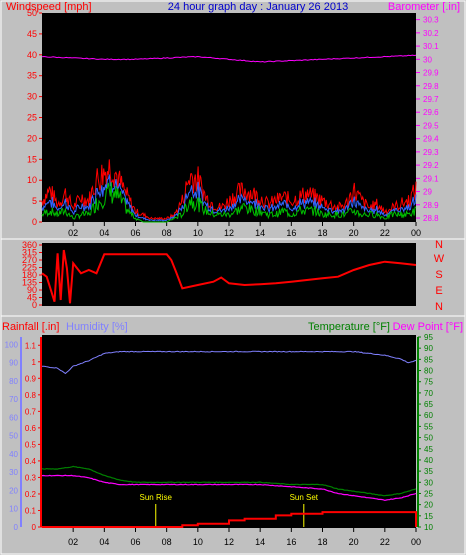 This screenshot has height=555, width=466. What do you see at coordinates (291, 233) in the screenshot?
I see `x-tick-label: 16` at bounding box center [291, 233].